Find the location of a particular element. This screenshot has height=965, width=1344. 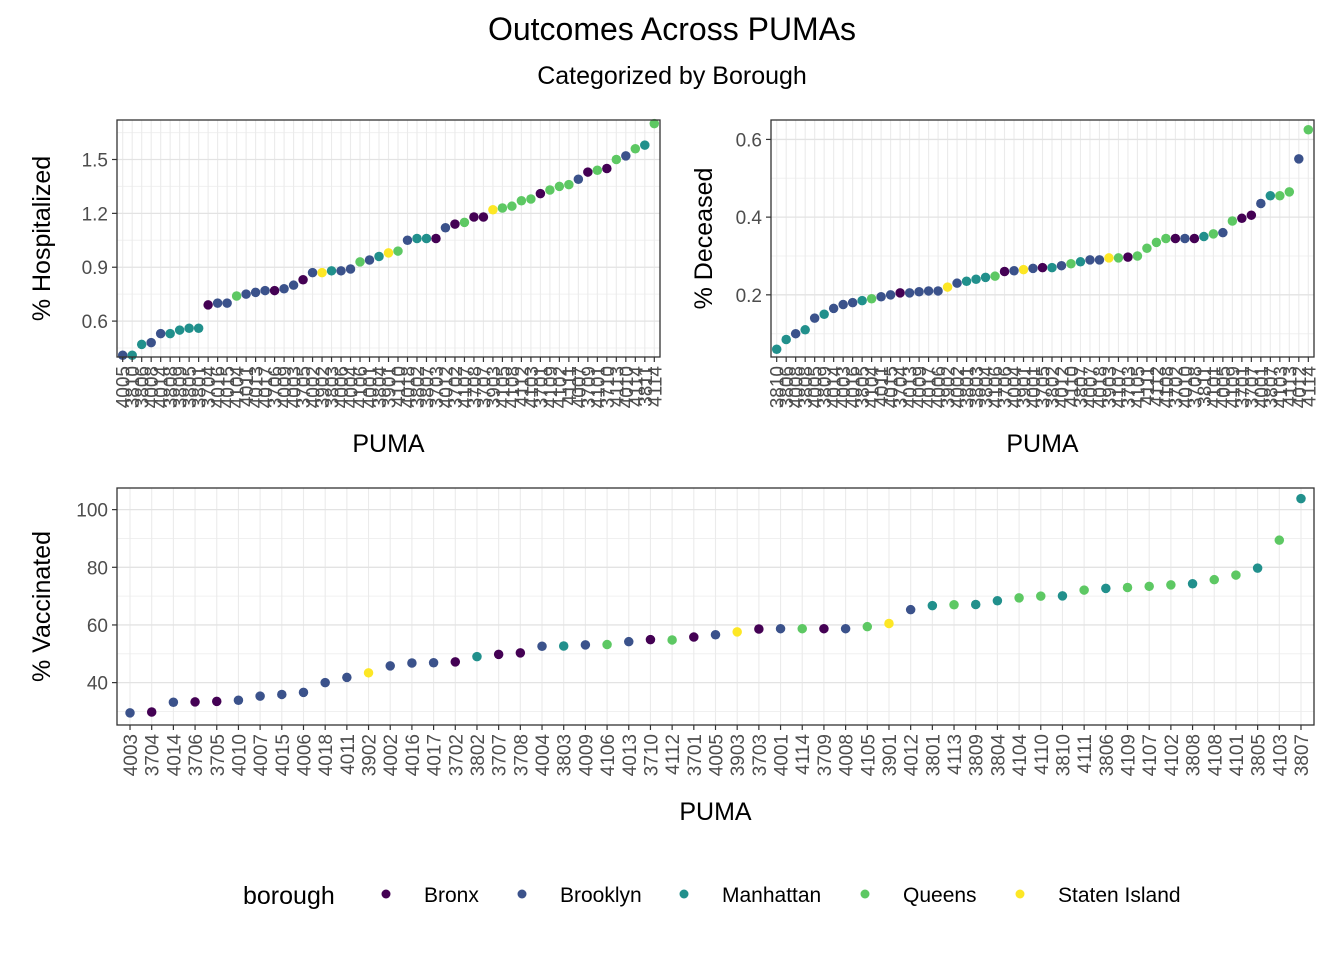

figure-subtitle: Categorized by Borough is located at coordinates (672, 76).